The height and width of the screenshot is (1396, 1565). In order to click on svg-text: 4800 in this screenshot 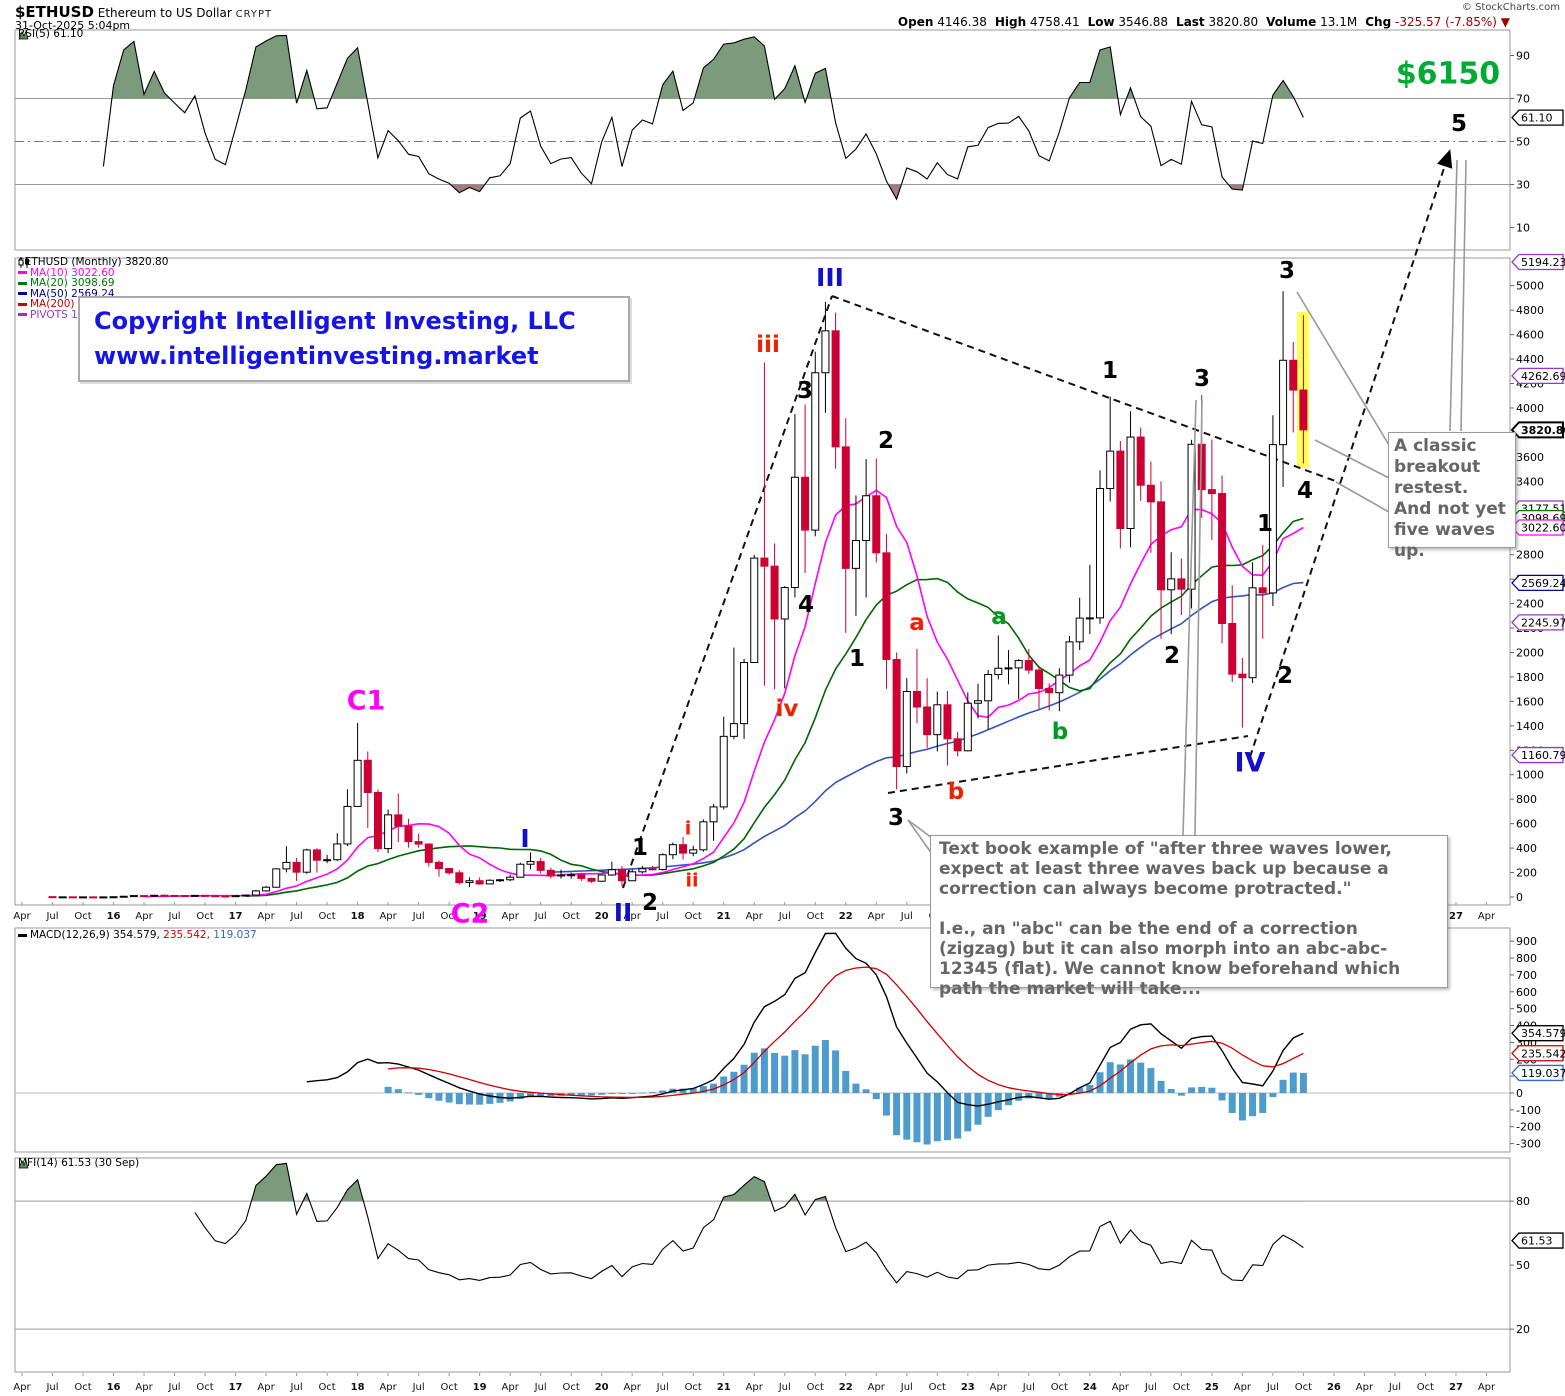, I will do `click(1530, 310)`.